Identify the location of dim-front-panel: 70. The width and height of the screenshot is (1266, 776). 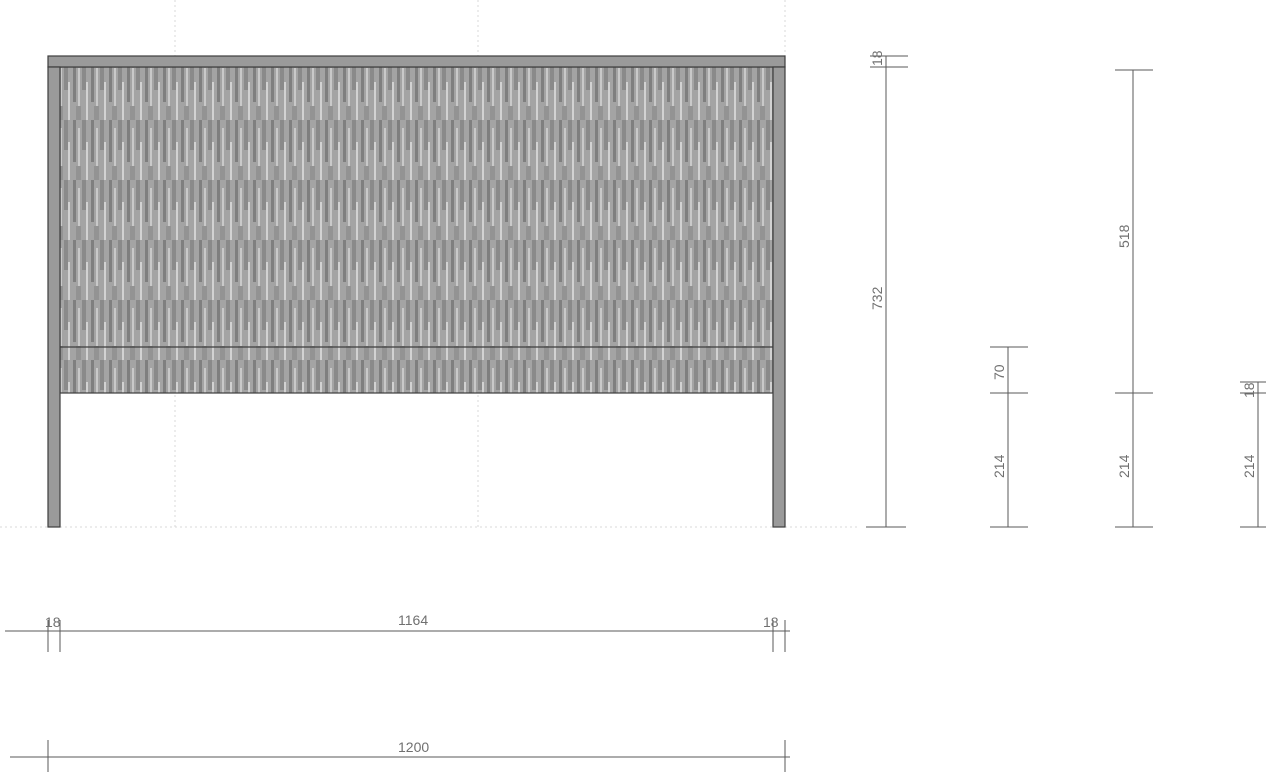
(999, 372).